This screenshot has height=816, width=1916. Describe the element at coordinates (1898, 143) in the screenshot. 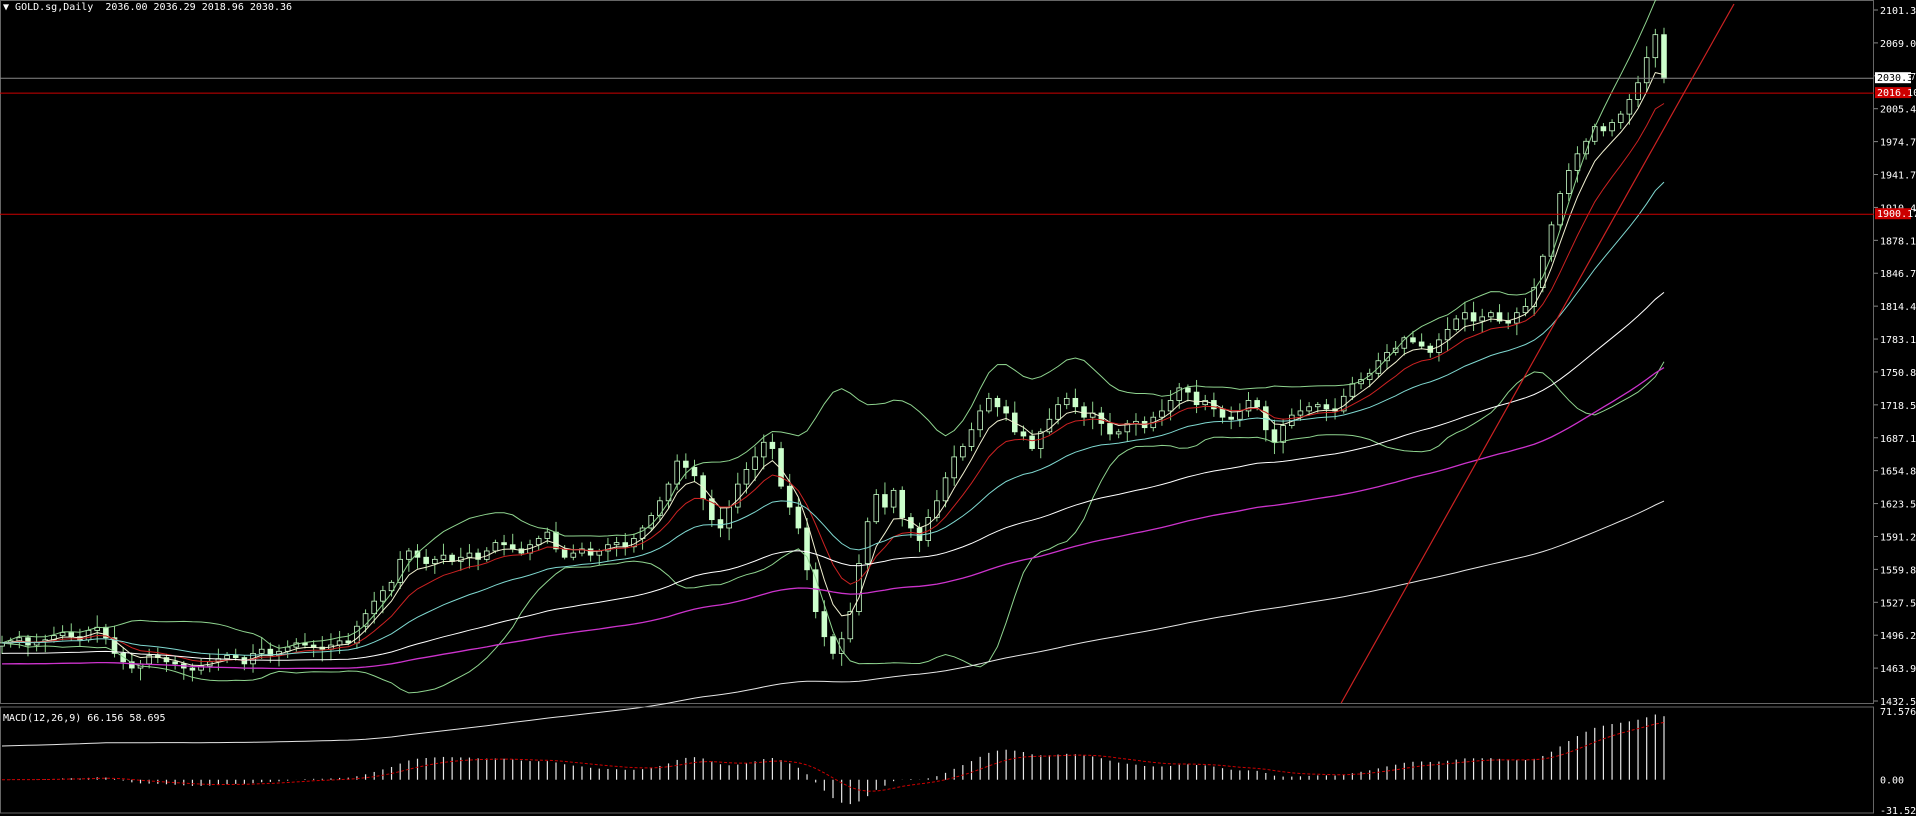

I see `y-tick-label: 1974.75` at that location.